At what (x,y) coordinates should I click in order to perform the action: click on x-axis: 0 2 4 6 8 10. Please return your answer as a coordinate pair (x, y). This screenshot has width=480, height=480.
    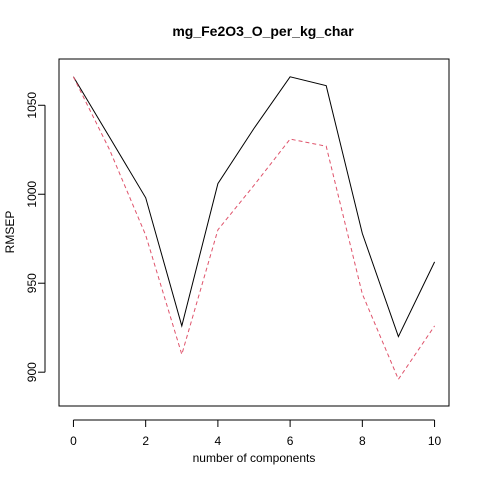
    Looking at the image, I should click on (256, 433).